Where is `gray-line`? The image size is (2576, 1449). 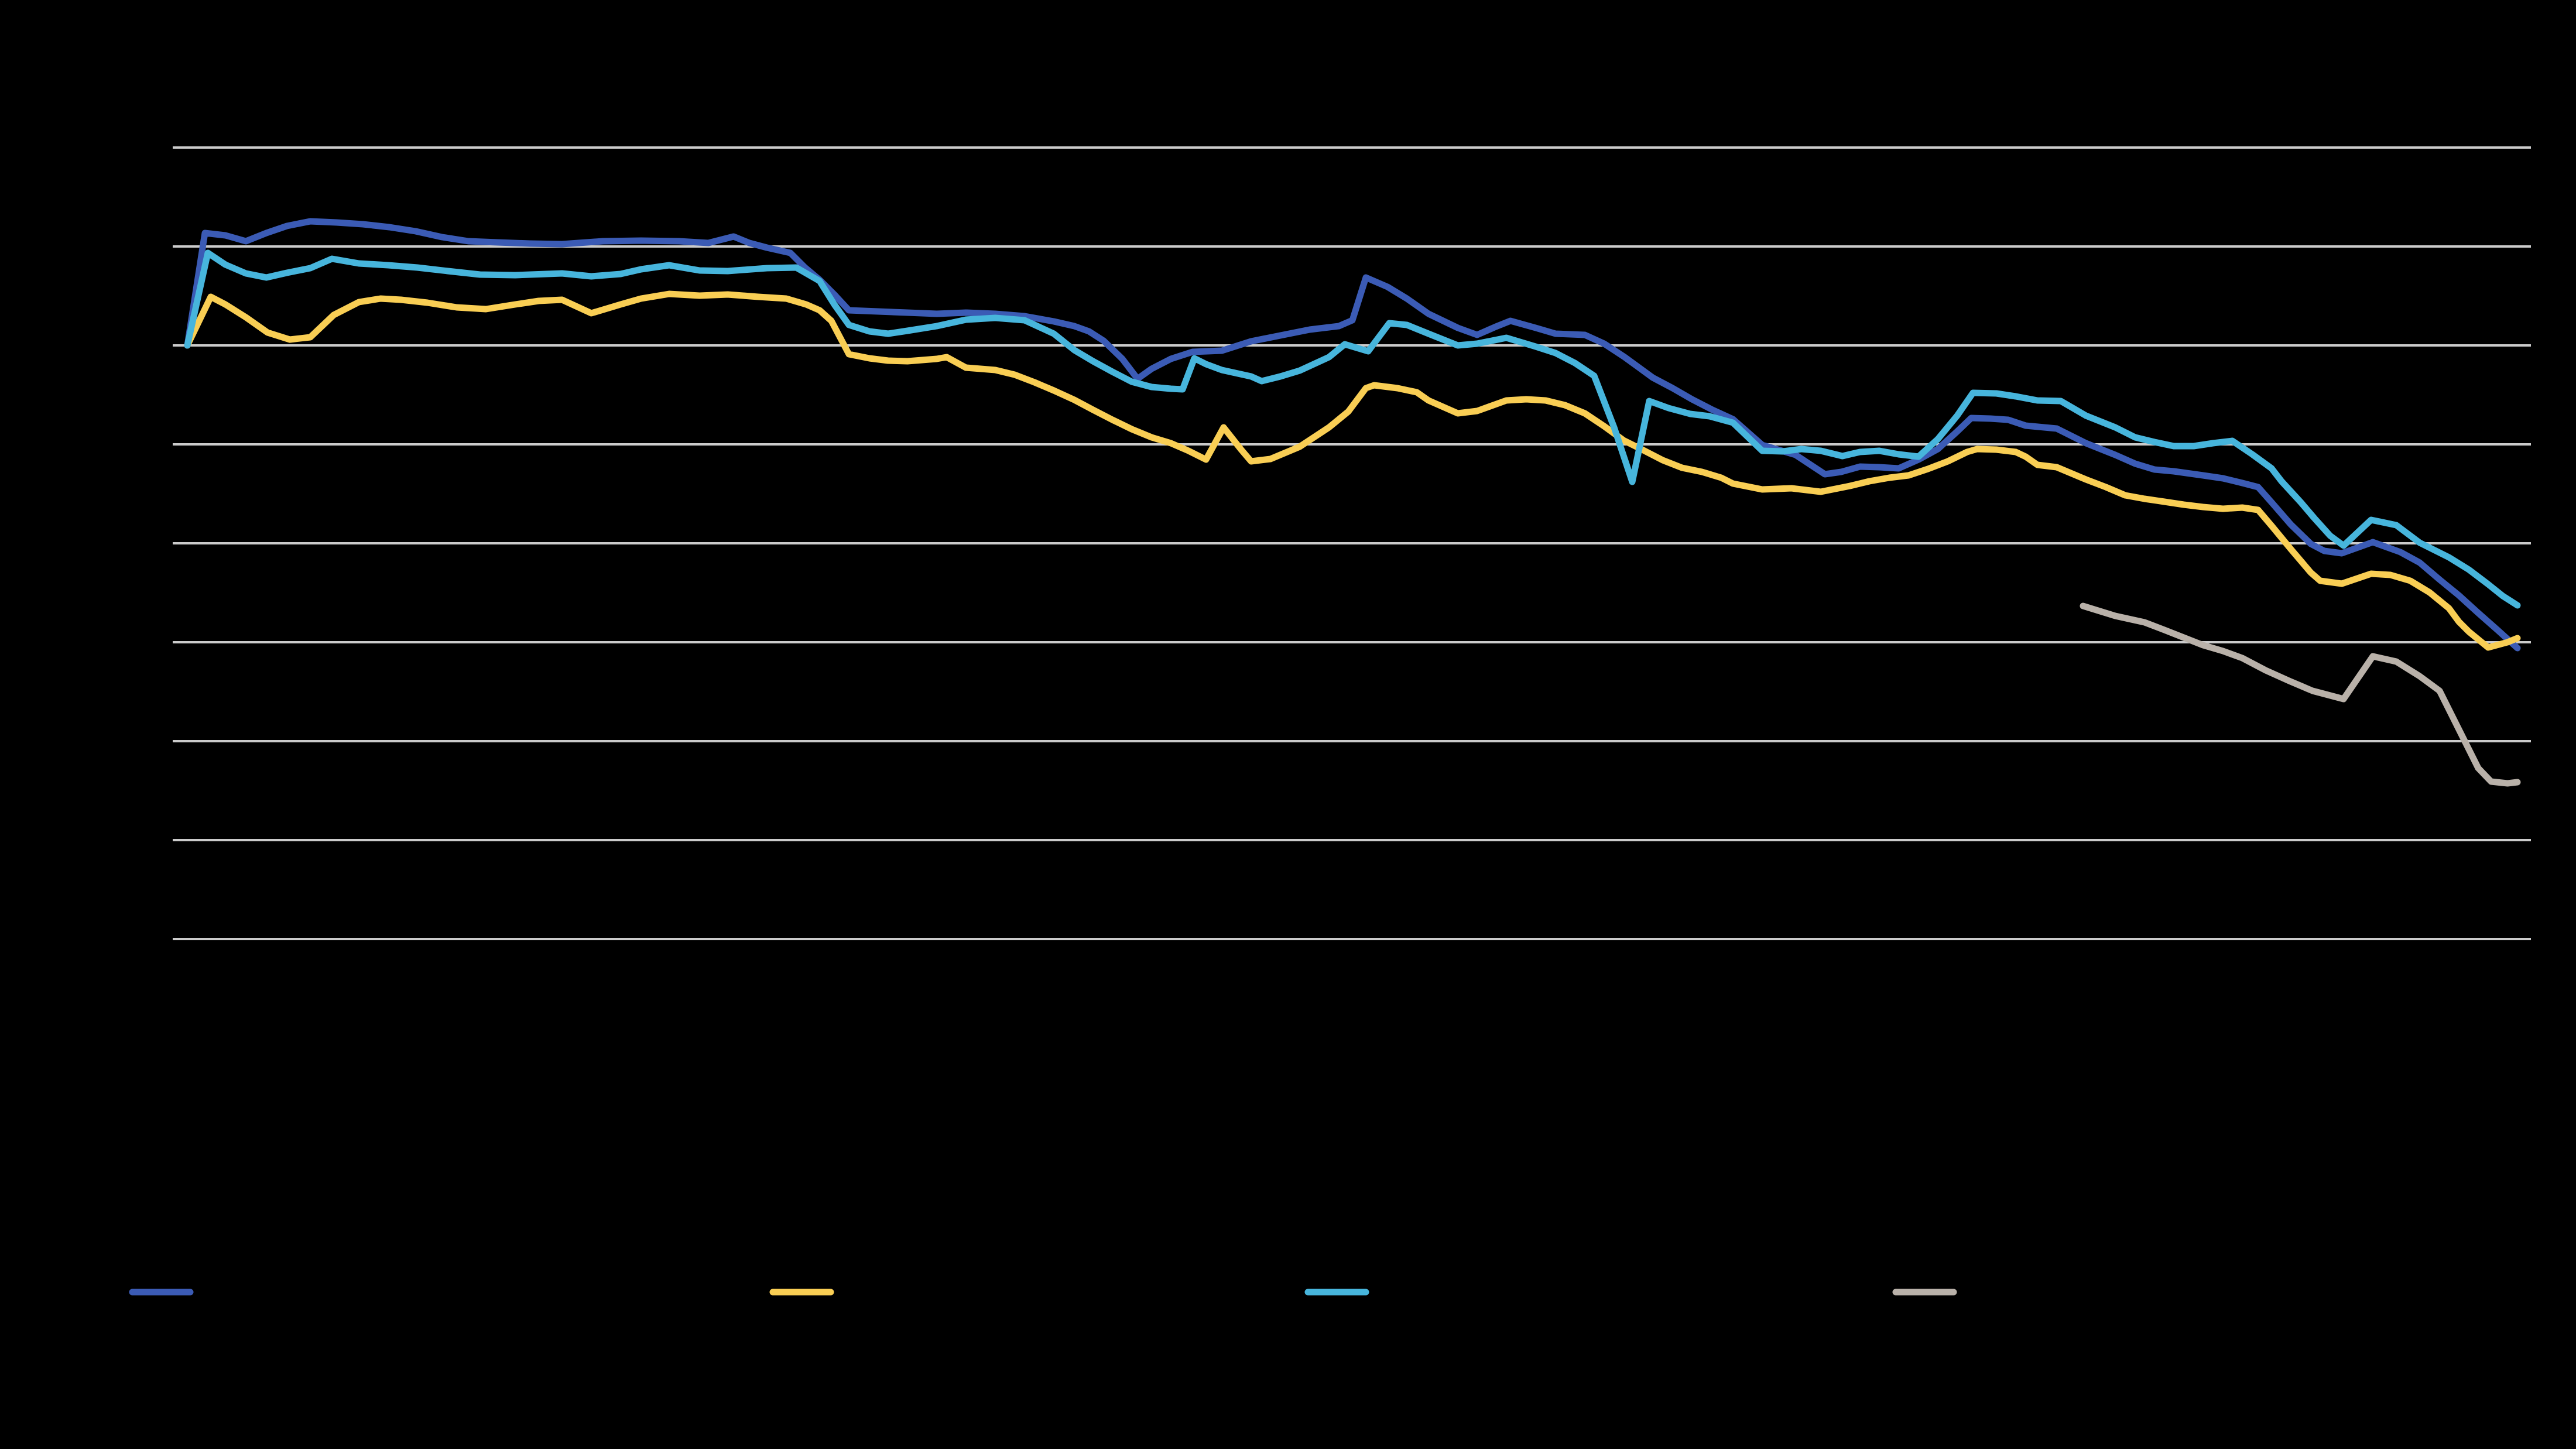 gray-line is located at coordinates (2300, 694).